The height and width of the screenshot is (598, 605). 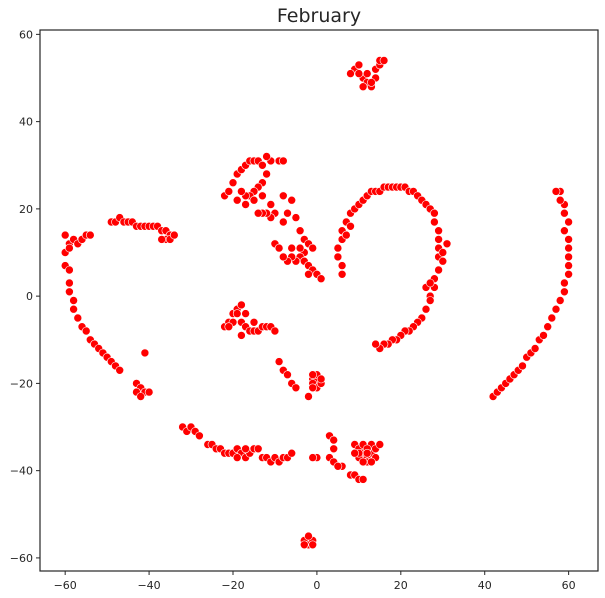 What do you see at coordinates (319, 16) in the screenshot?
I see `chart-title: February` at bounding box center [319, 16].